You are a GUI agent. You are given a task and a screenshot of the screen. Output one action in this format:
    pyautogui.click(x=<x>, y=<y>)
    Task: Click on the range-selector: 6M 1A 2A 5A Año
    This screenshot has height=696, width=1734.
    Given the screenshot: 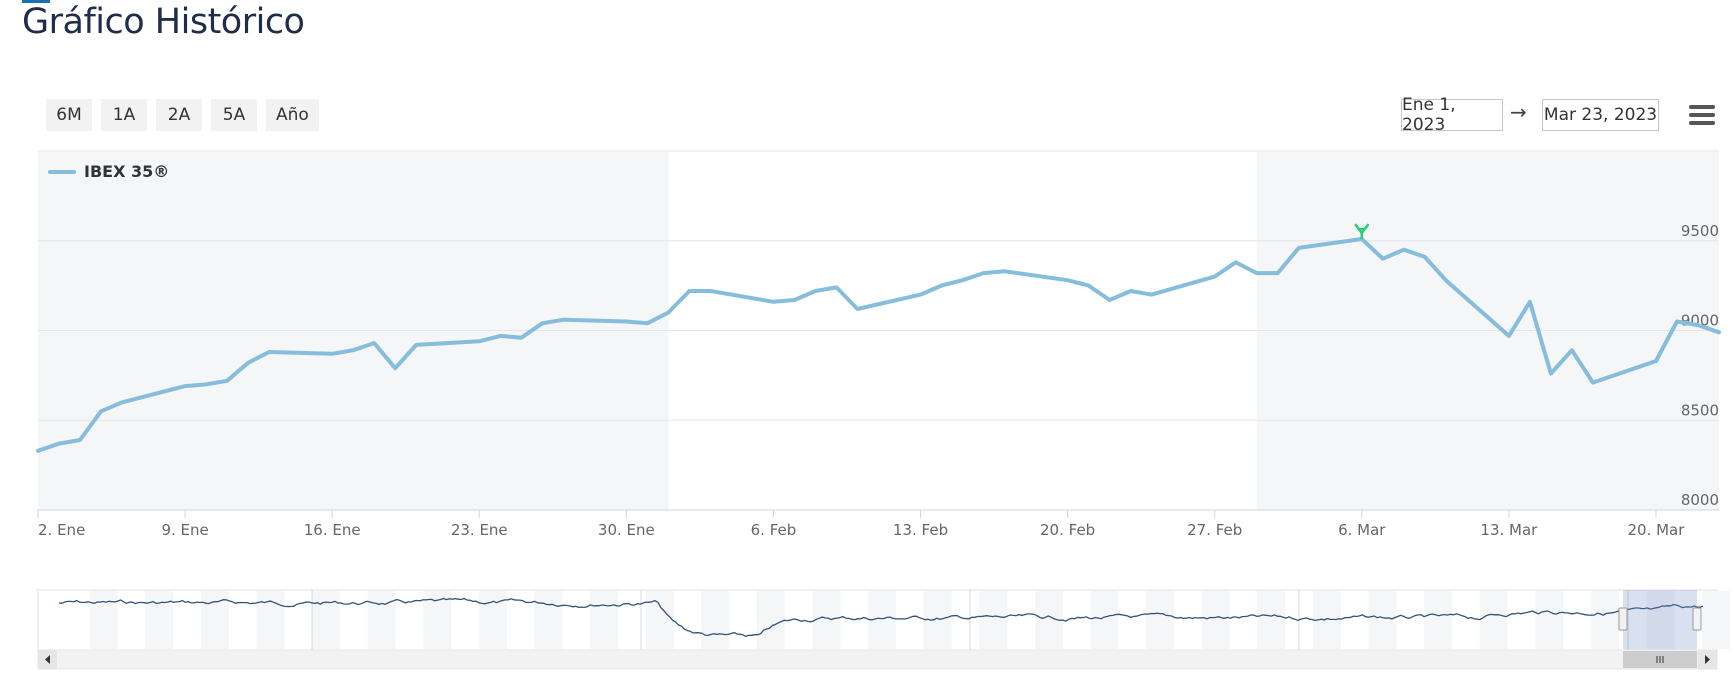 What is the action you would take?
    pyautogui.click(x=182, y=115)
    